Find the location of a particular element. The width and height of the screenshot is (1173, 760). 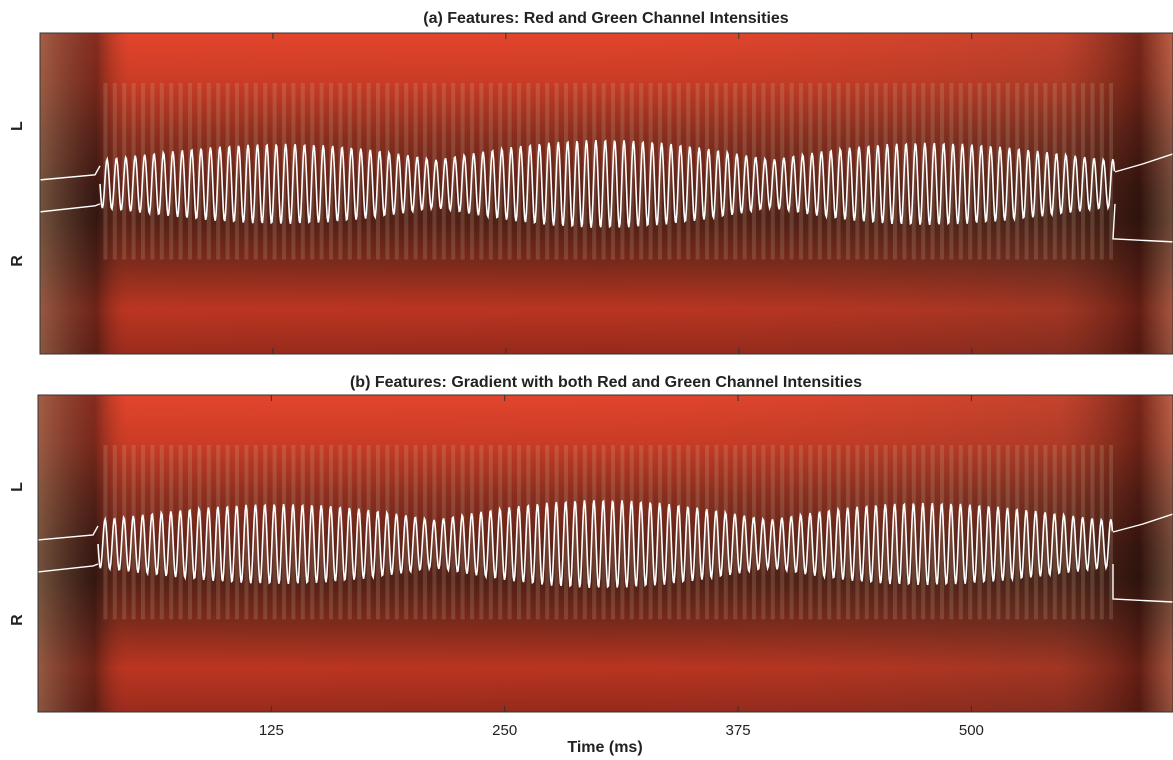

x-tick-label: 250 is located at coordinates (504, 730).